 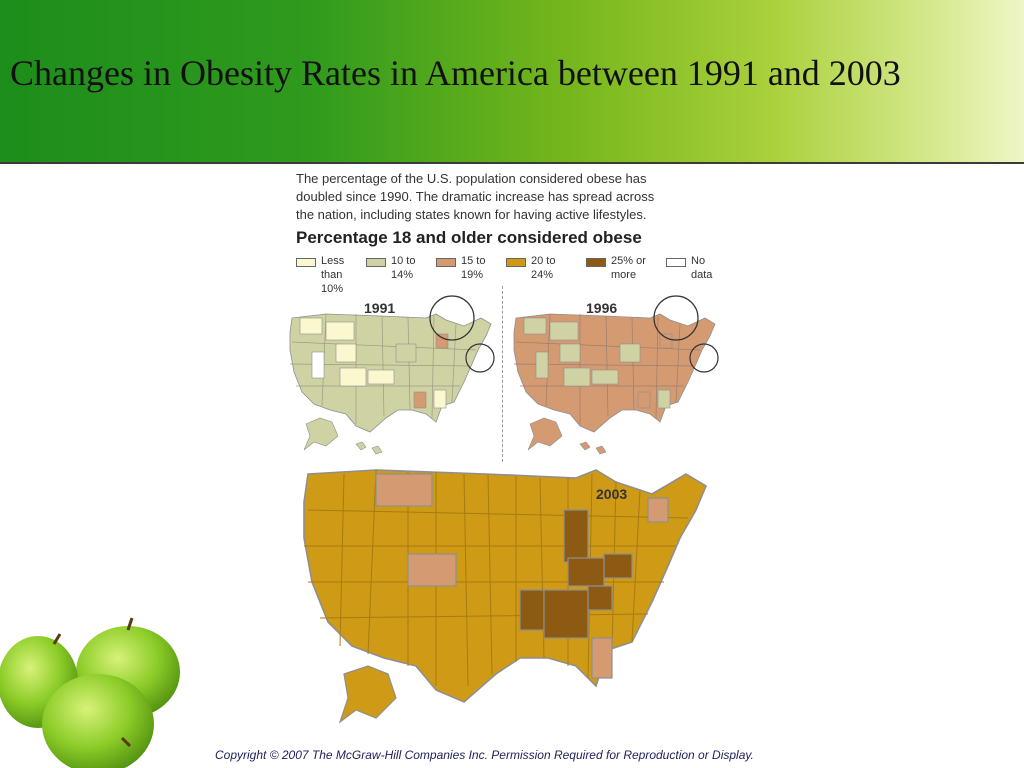 I want to click on legend-label-line: No, so click(x=698, y=261).